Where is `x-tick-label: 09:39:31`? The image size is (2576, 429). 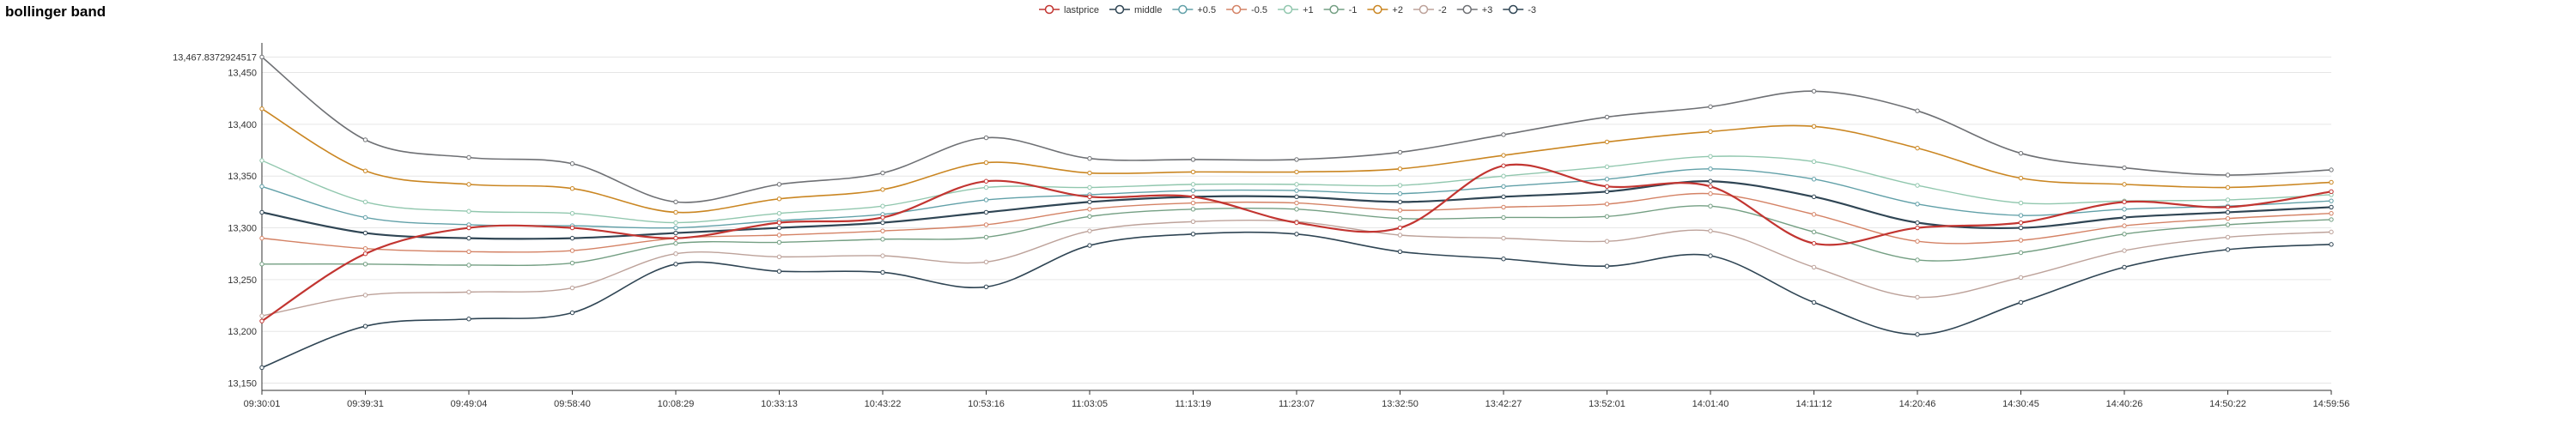 x-tick-label: 09:39:31 is located at coordinates (366, 404).